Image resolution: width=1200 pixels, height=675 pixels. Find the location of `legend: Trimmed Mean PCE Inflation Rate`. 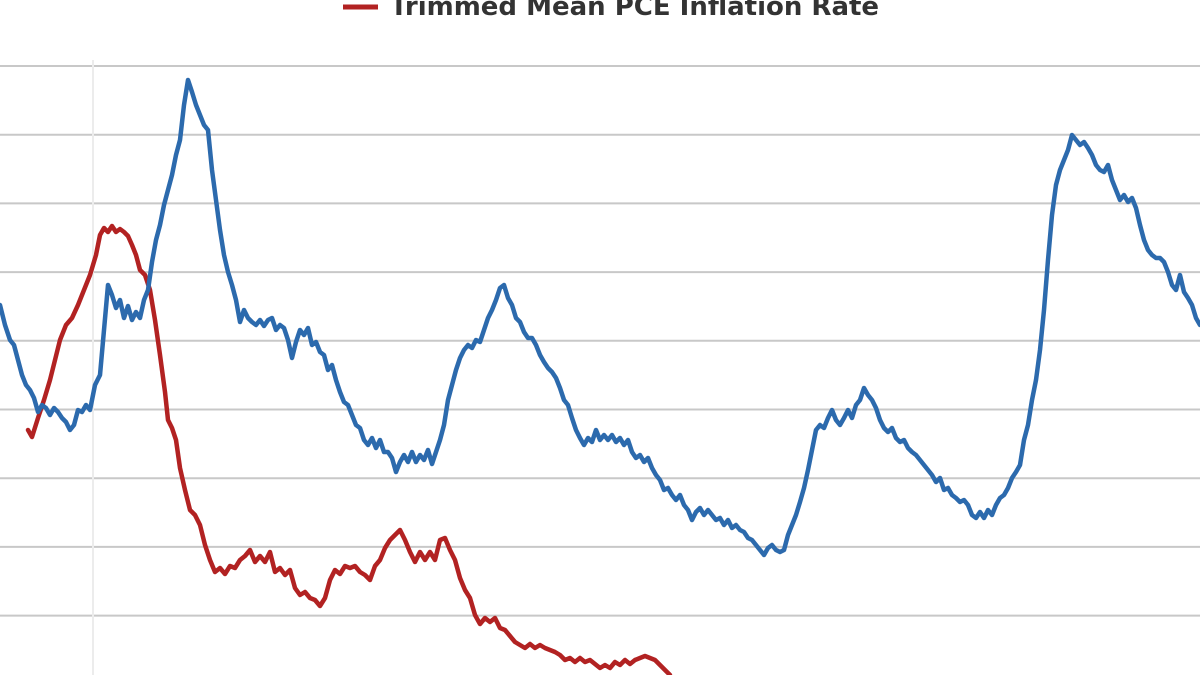

legend: Trimmed Mean PCE Inflation Rate is located at coordinates (611, 11).